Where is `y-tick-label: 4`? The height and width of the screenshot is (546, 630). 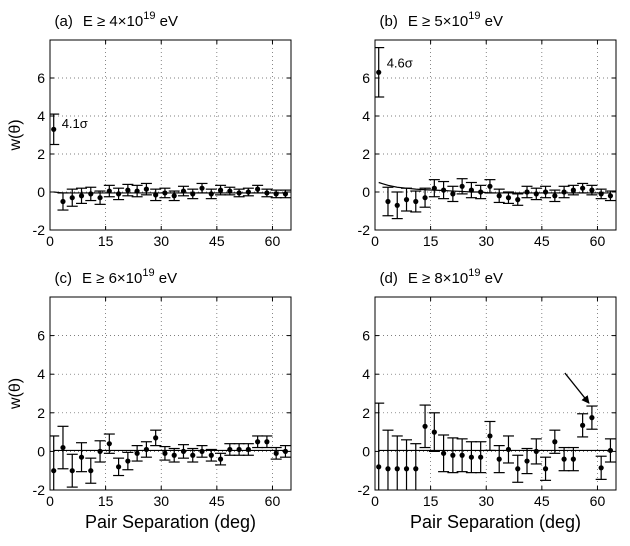
y-tick-label: 4 is located at coordinates (41, 374).